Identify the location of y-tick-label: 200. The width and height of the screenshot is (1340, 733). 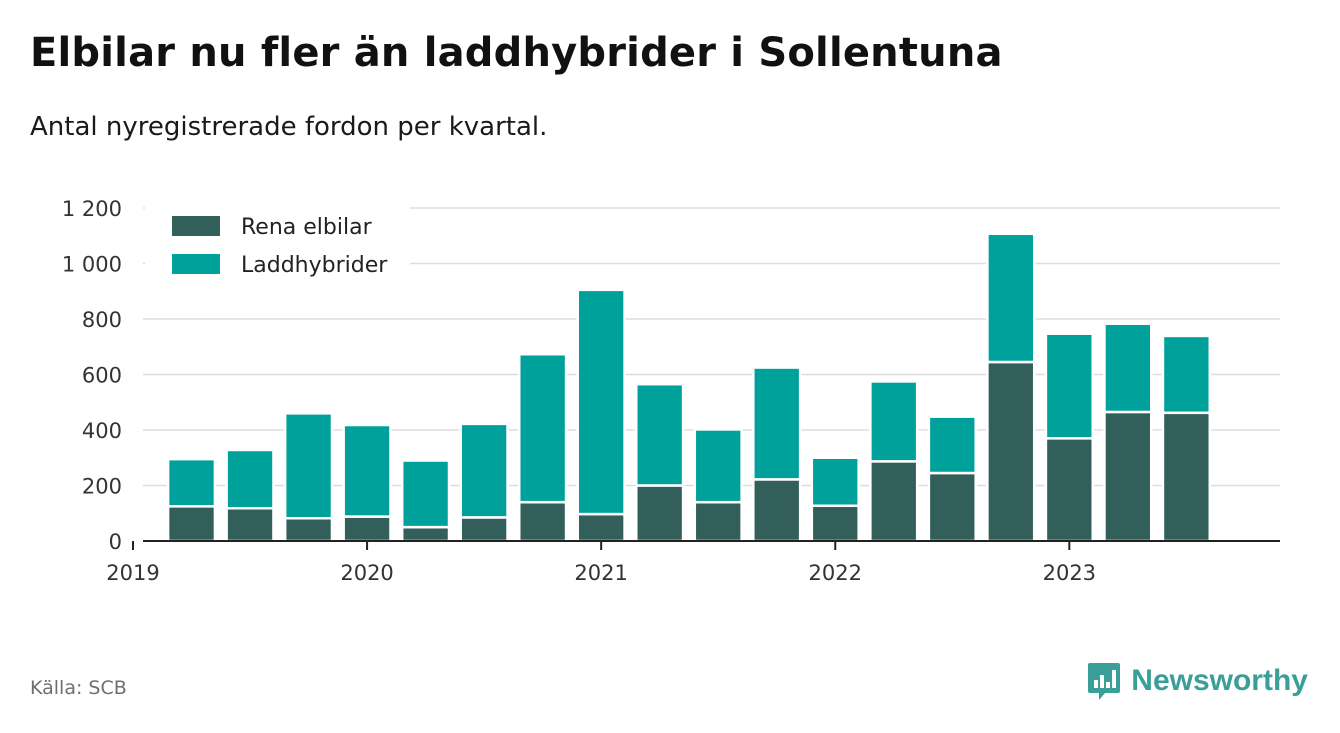
(102, 487).